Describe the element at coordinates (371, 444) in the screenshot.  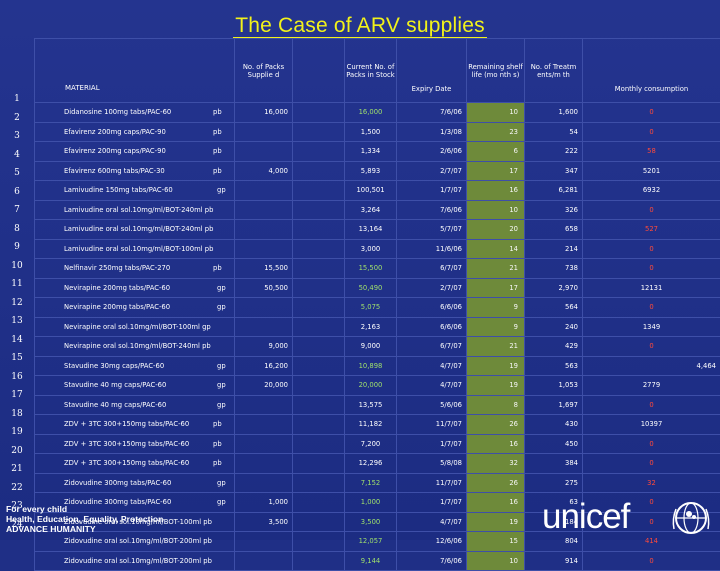
I see `cell-current-stock: 7,200` at that location.